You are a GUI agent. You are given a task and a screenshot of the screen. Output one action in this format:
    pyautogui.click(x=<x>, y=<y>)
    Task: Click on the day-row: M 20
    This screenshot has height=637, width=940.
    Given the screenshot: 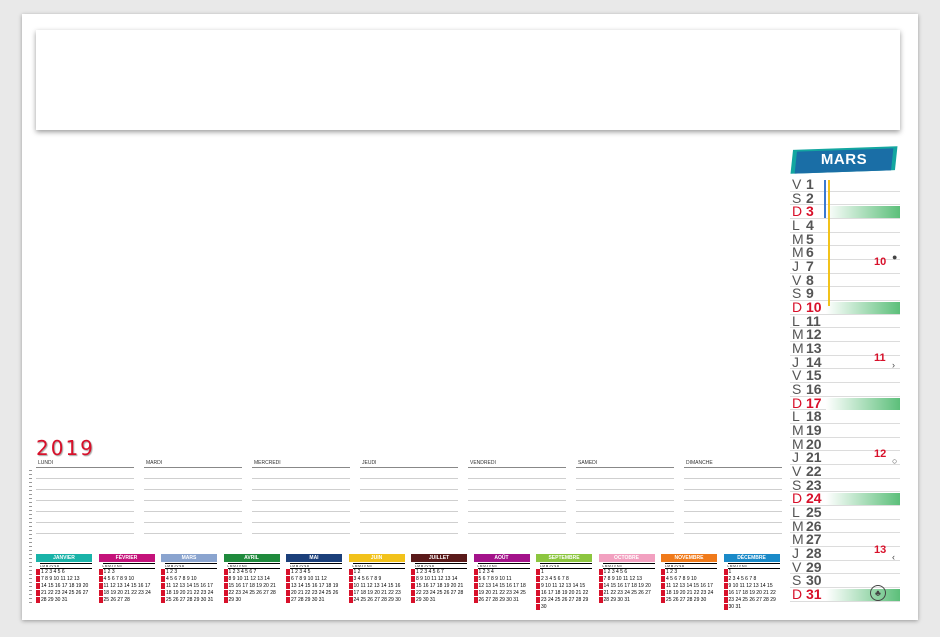 What is the action you would take?
    pyautogui.click(x=845, y=444)
    